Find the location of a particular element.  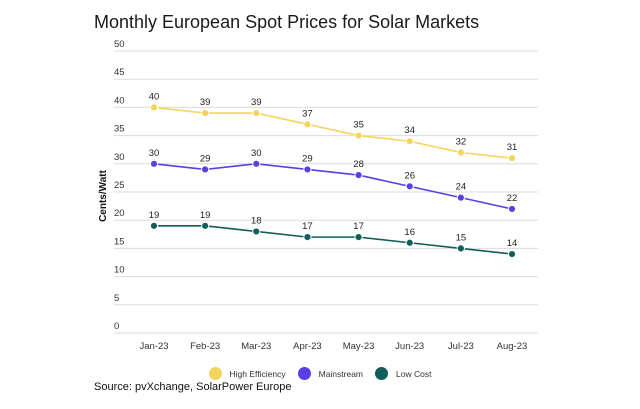

data-label: 34 is located at coordinates (409, 130).